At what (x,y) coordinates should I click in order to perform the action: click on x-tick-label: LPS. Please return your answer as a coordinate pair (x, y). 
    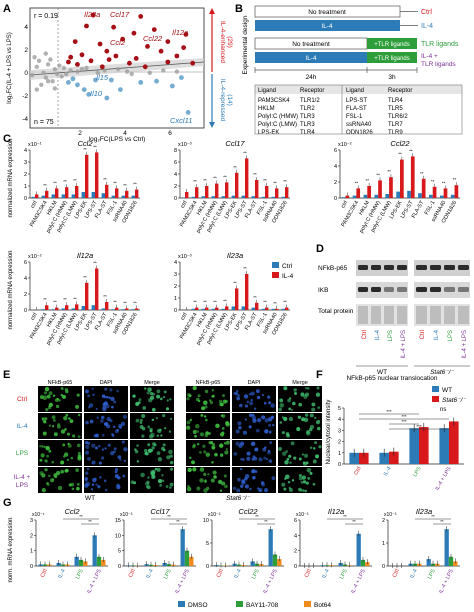
    Looking at the image, I should click on (417, 472).